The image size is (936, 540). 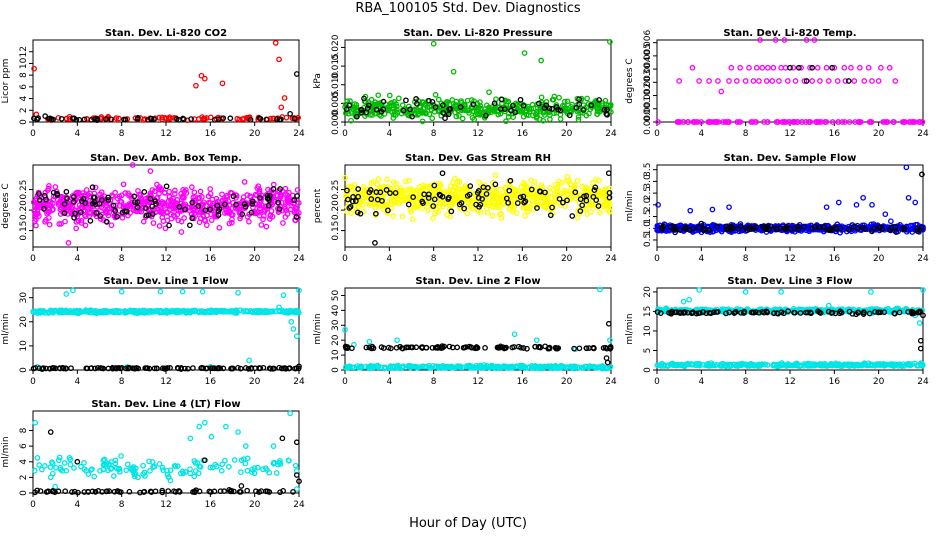 I want to click on x-tick-label: 8, so click(x=746, y=259).